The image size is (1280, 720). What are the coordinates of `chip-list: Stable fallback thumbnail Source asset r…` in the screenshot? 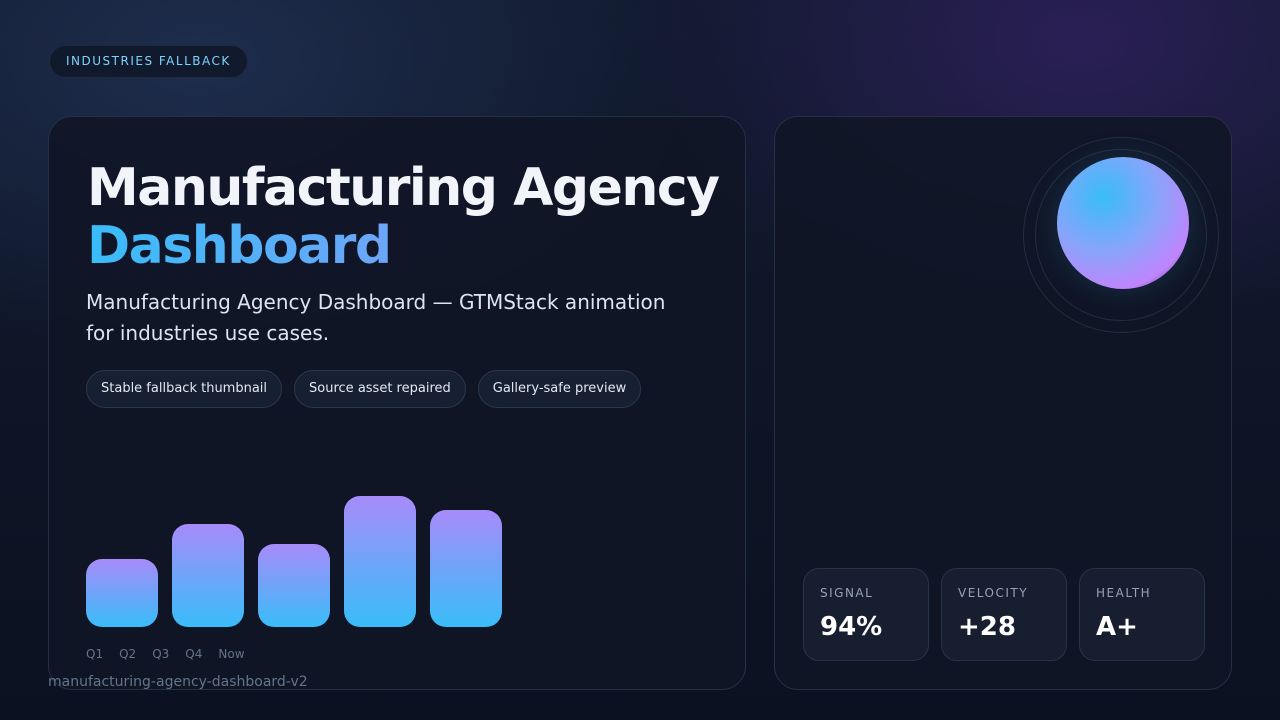 It's located at (364, 389).